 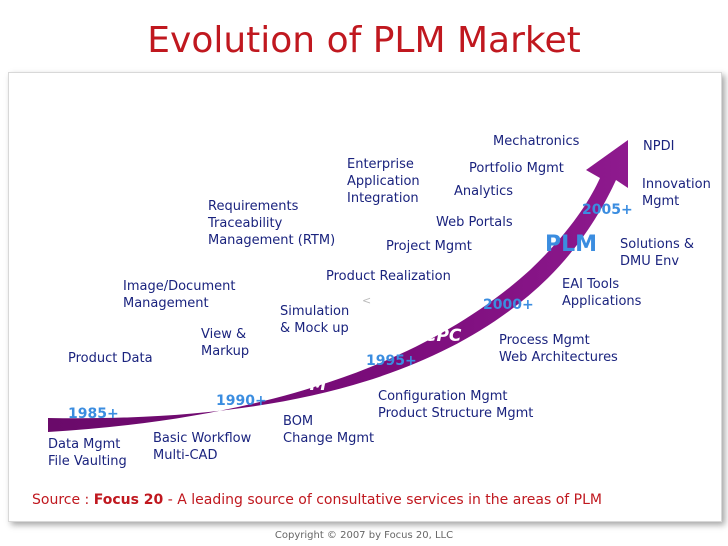 What do you see at coordinates (659, 146) in the screenshot?
I see `label-npdi: NPDI` at bounding box center [659, 146].